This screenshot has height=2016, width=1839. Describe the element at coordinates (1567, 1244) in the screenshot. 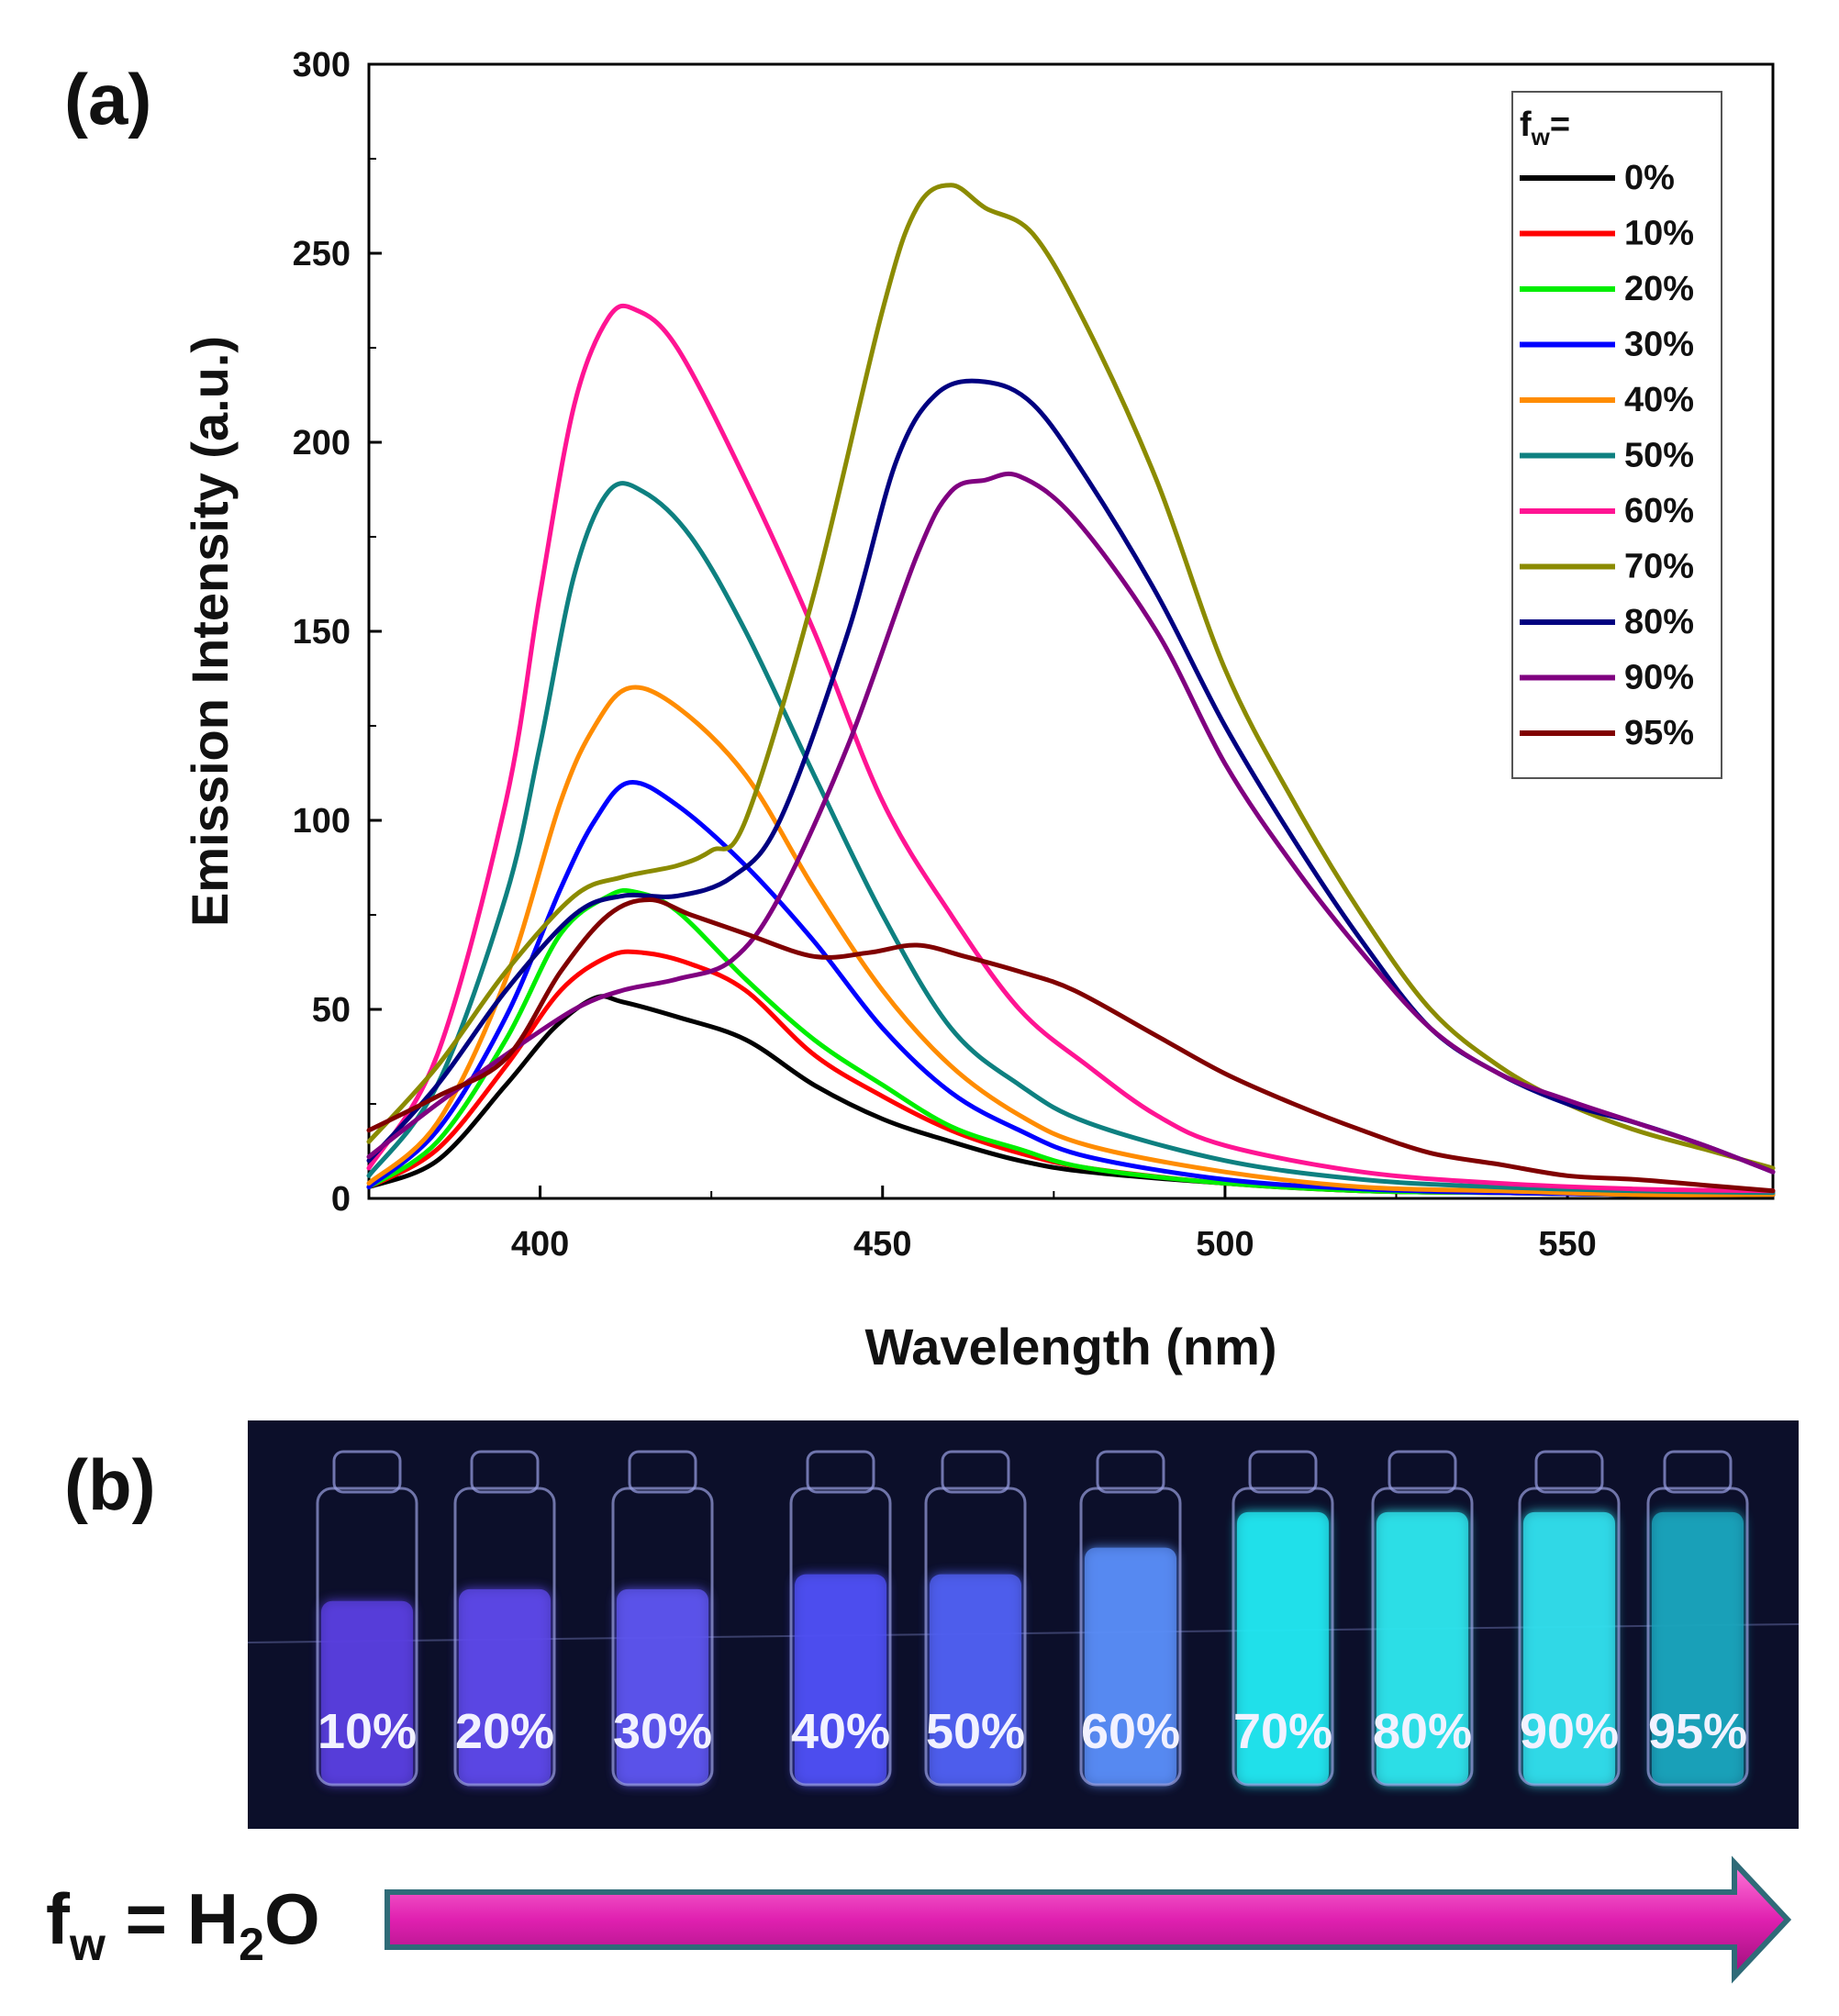

I see `x-tick-label-550: 550` at that location.